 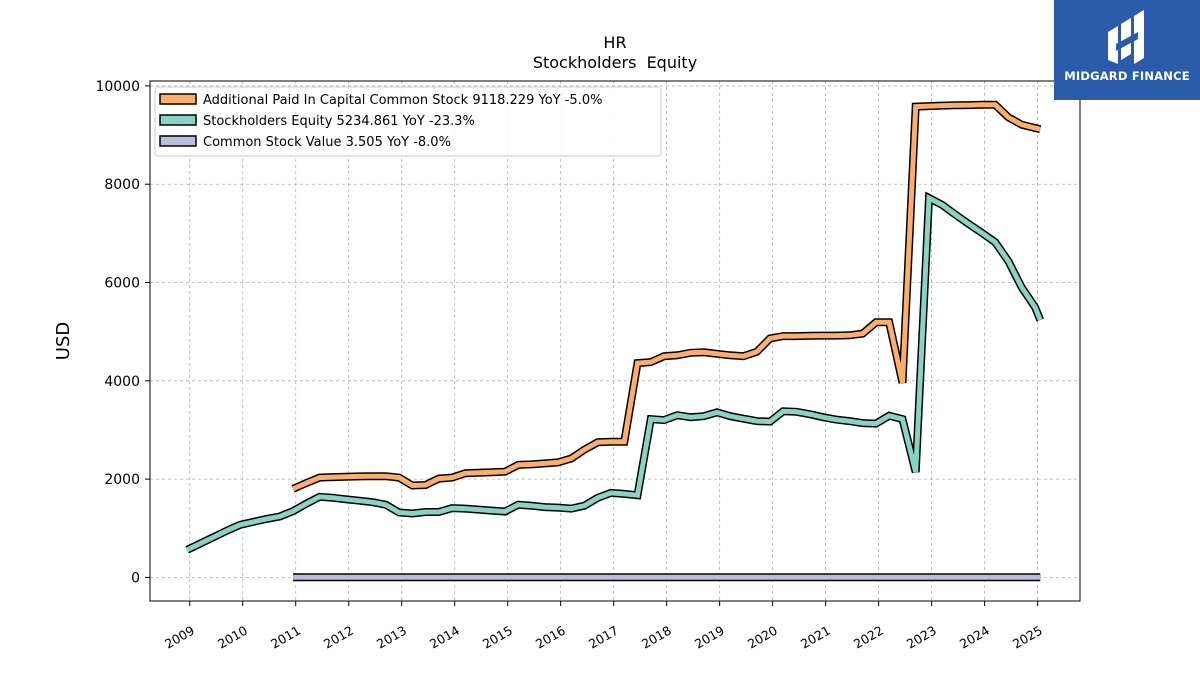 I want to click on x-tick-label: 2014, so click(x=444, y=637).